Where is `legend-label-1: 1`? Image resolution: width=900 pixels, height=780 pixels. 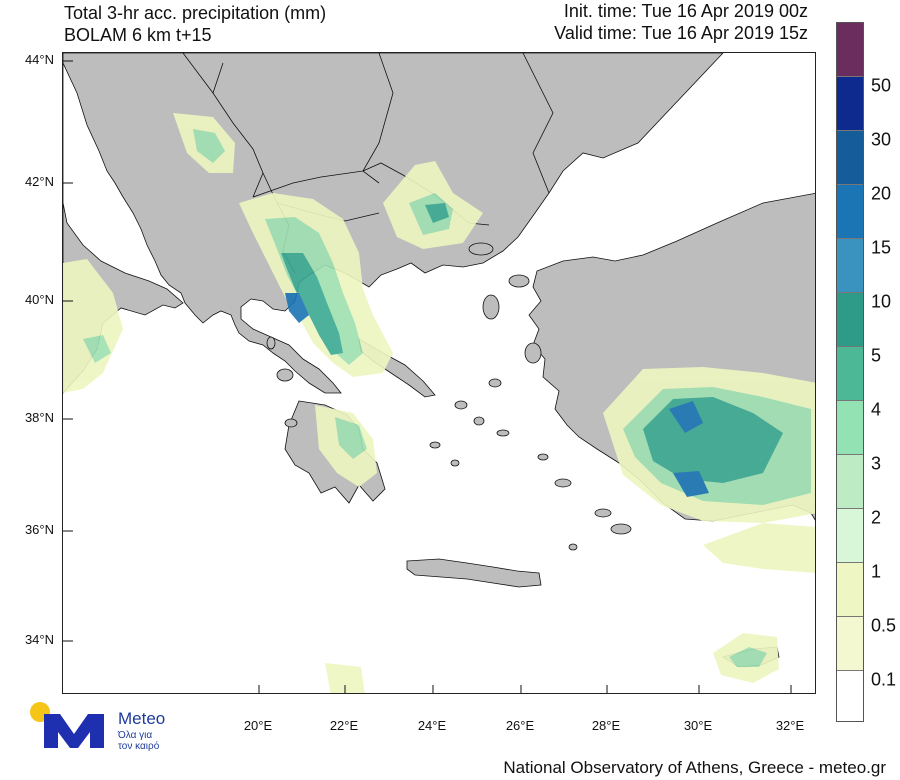 legend-label-1: 1 is located at coordinates (876, 571).